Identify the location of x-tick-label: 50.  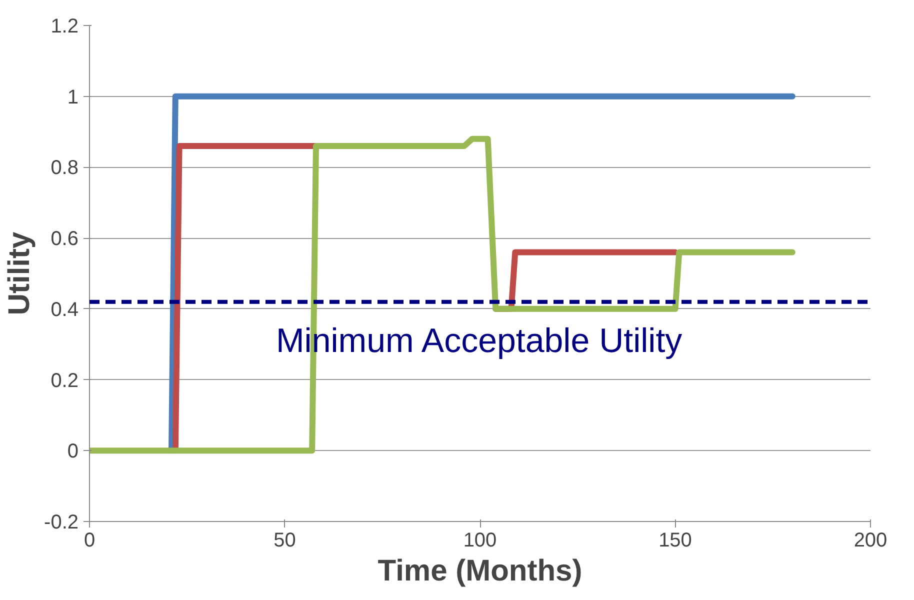
(285, 541).